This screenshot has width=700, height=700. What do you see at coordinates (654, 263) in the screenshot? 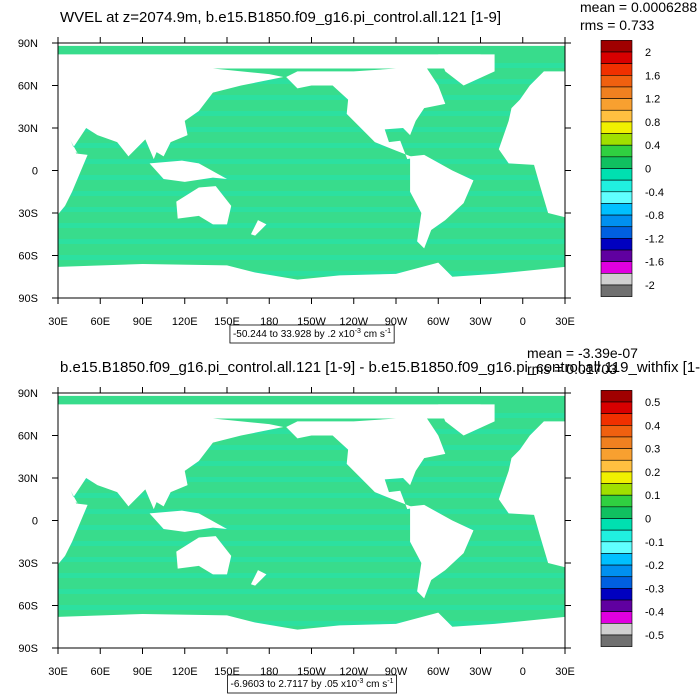
I see `colorbar-label: -1.6` at bounding box center [654, 263].